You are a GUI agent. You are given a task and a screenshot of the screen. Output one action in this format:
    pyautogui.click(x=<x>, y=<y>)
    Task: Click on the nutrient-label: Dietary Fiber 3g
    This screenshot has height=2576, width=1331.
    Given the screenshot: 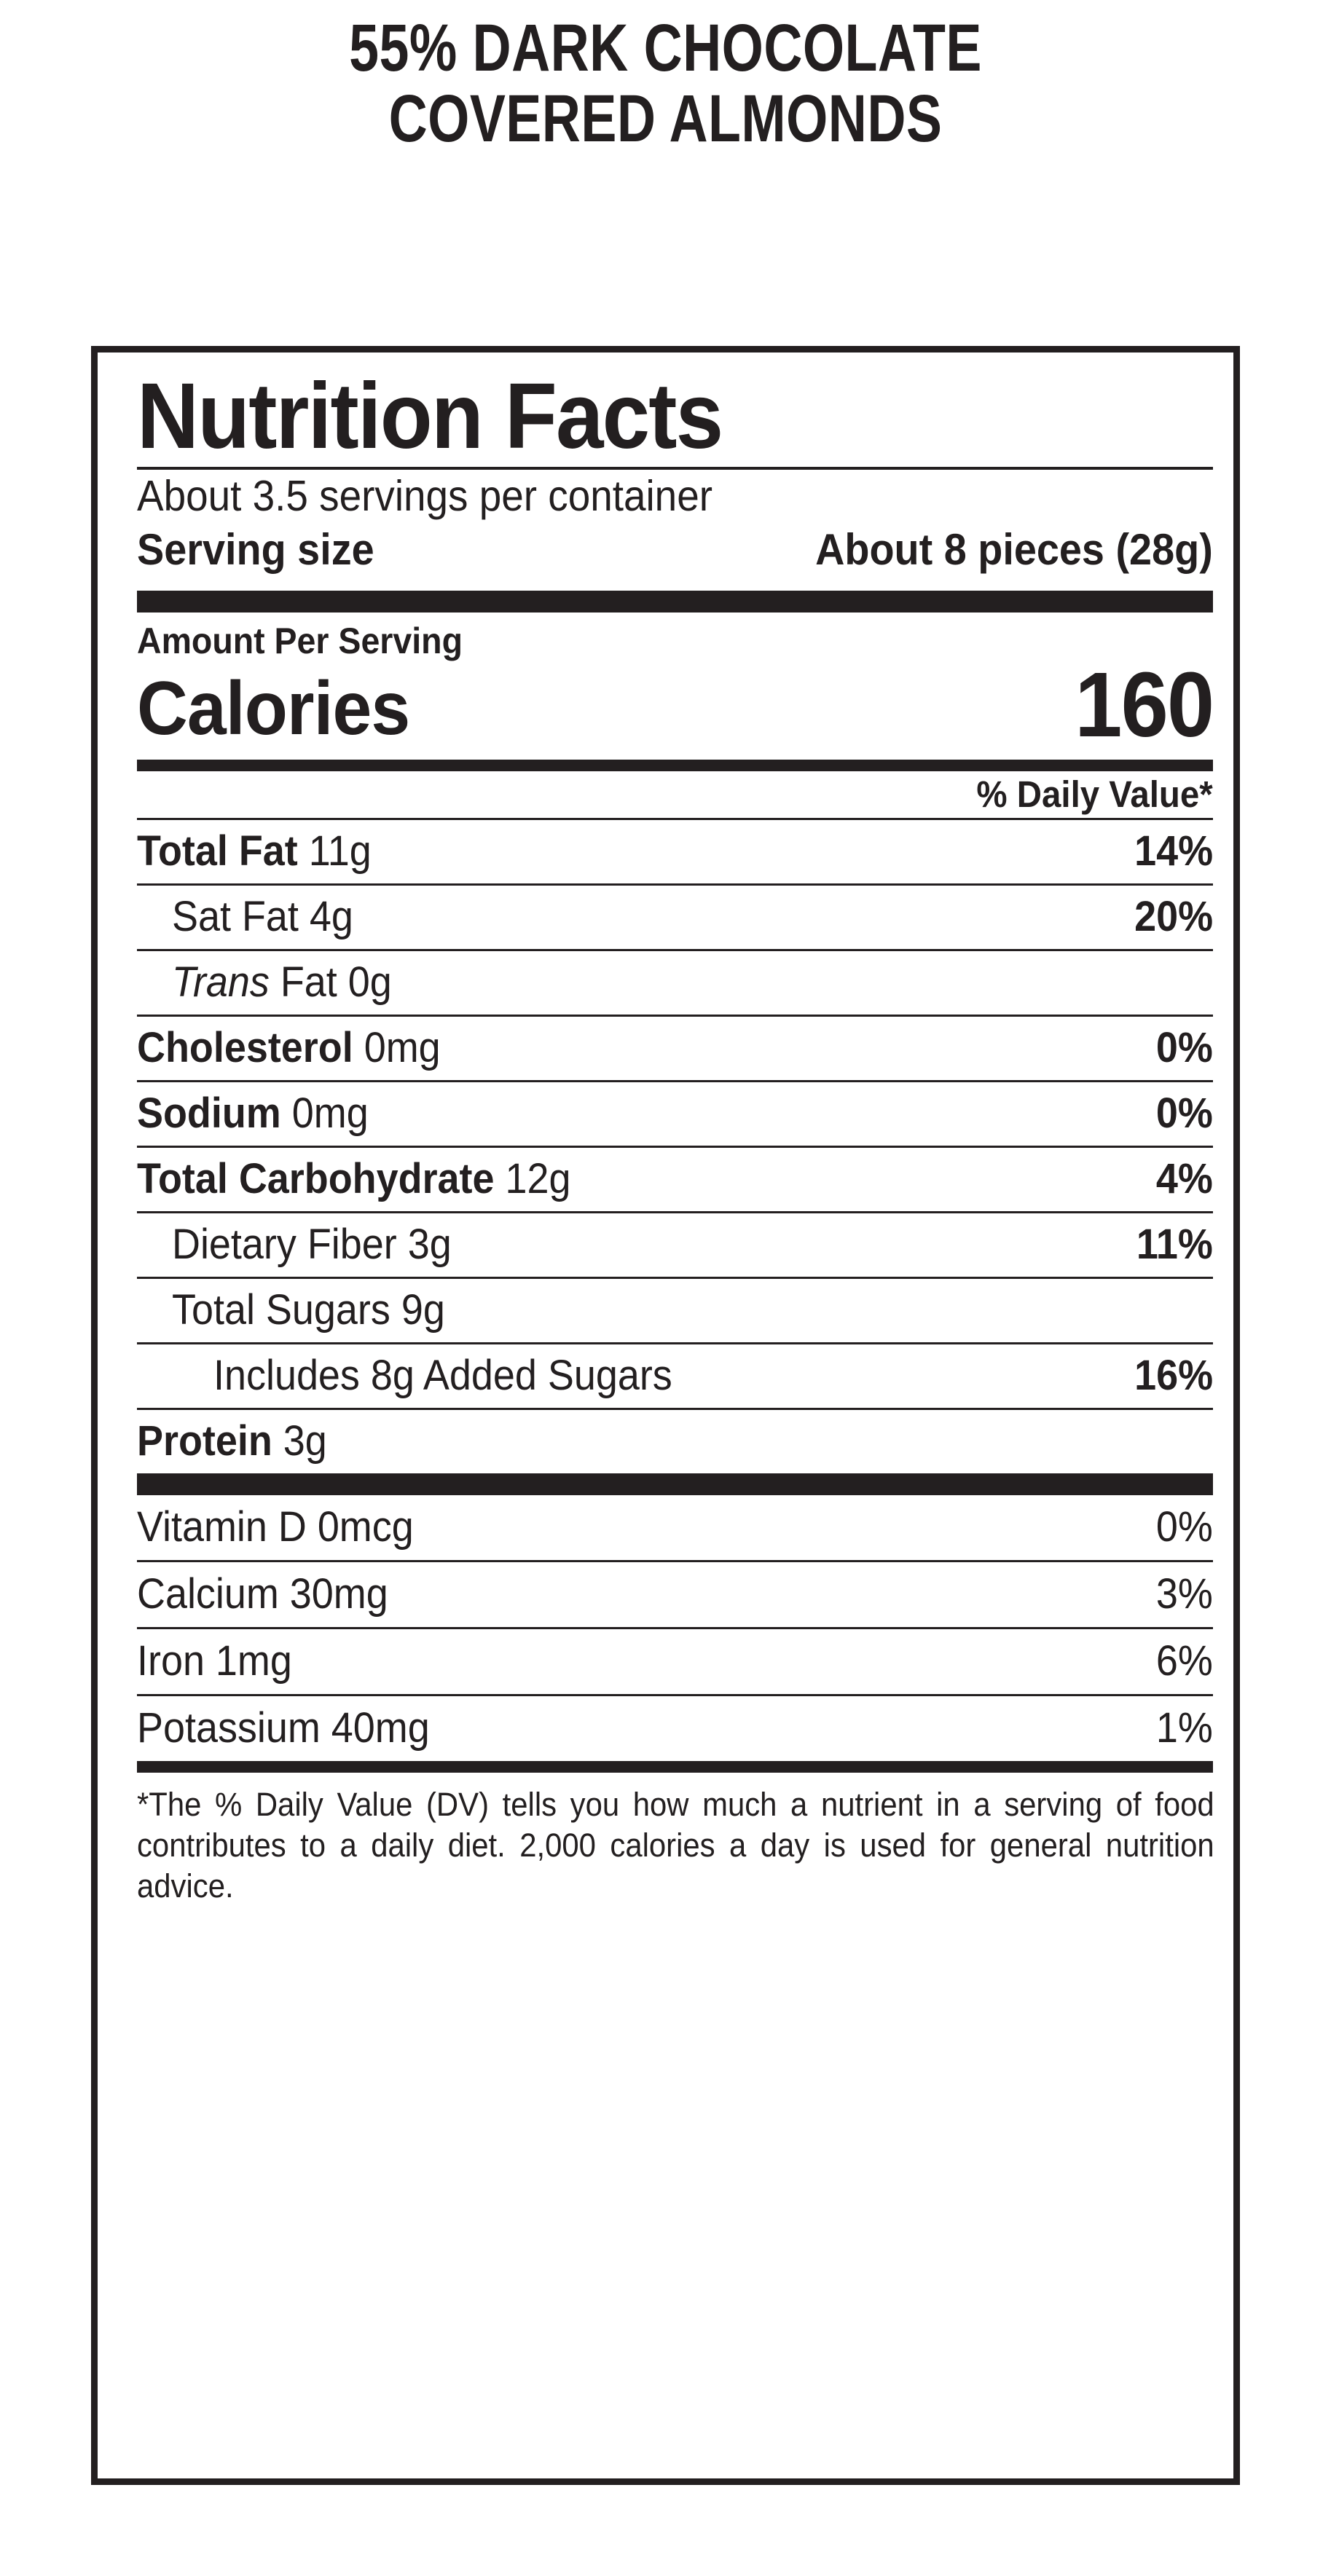 What is the action you would take?
    pyautogui.click(x=312, y=1244)
    